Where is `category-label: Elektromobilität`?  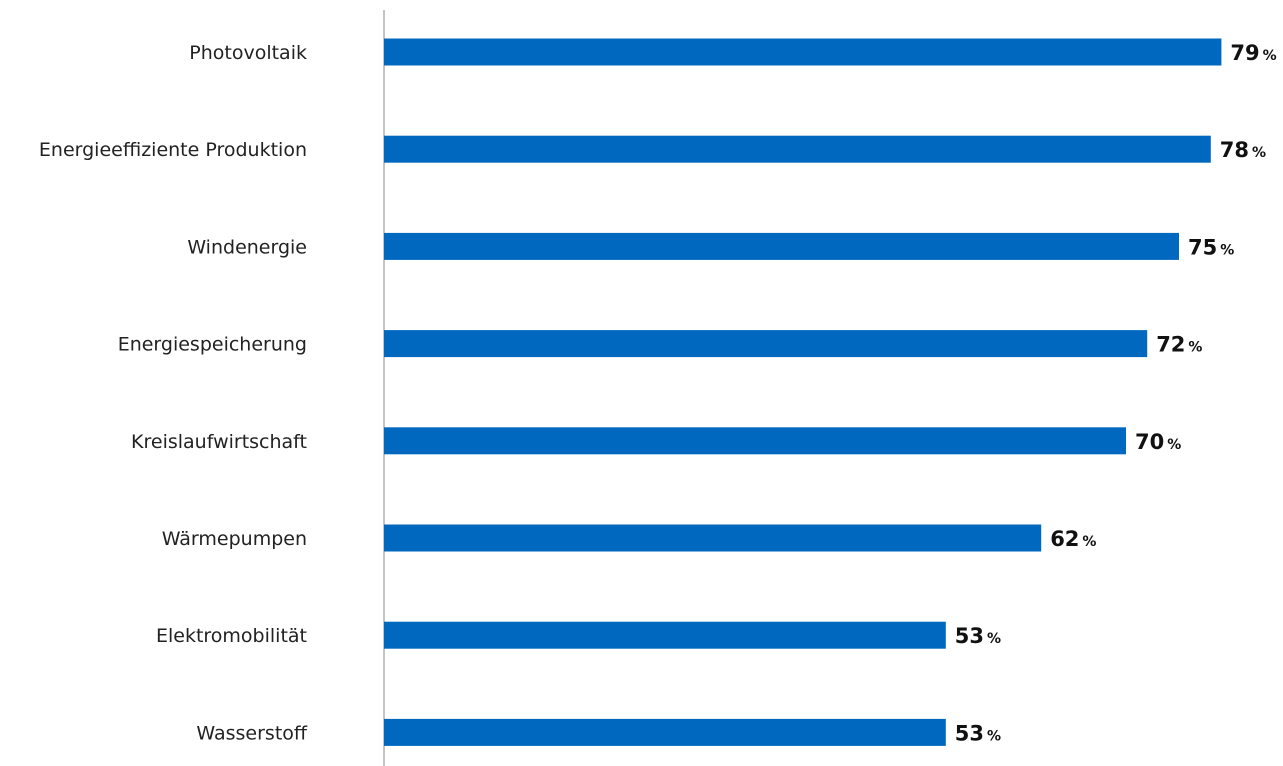
category-label: Elektromobilität is located at coordinates (231, 636).